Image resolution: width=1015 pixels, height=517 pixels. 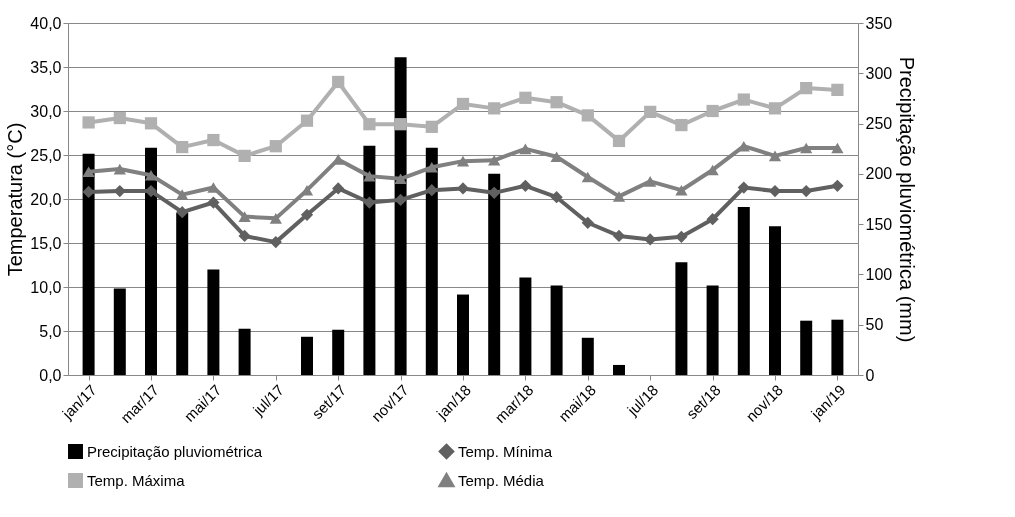 I want to click on y-axis-title: Temperatura (°C), so click(x=15, y=199).